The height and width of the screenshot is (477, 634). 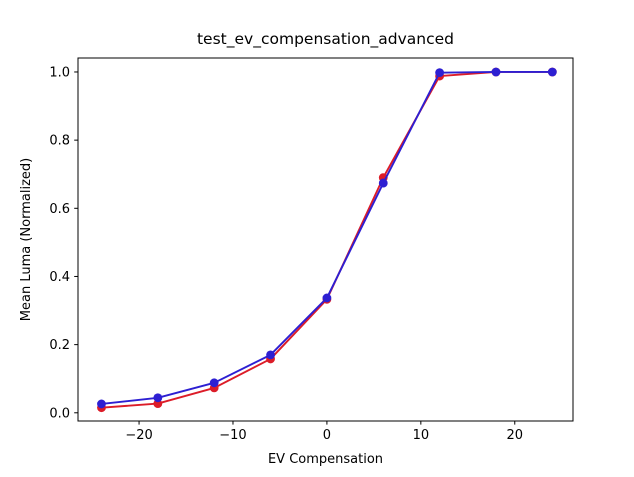 What do you see at coordinates (59, 209) in the screenshot?
I see `y-tick-label: 0.6` at bounding box center [59, 209].